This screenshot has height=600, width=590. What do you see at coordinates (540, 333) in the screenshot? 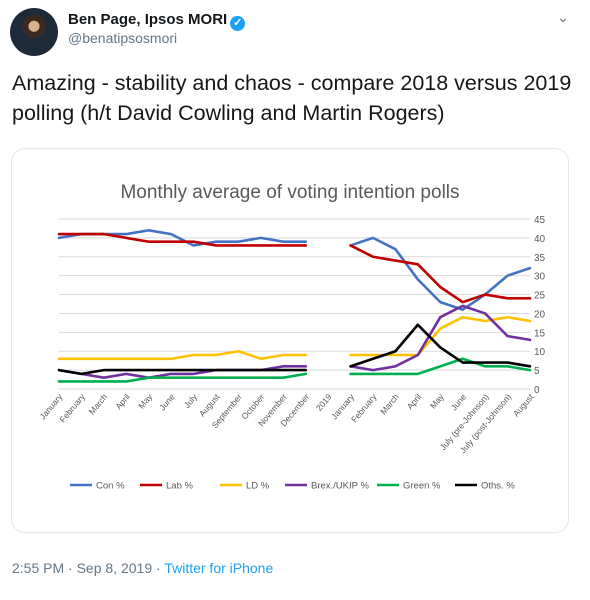
I see `y-tick-label: 15` at bounding box center [540, 333].